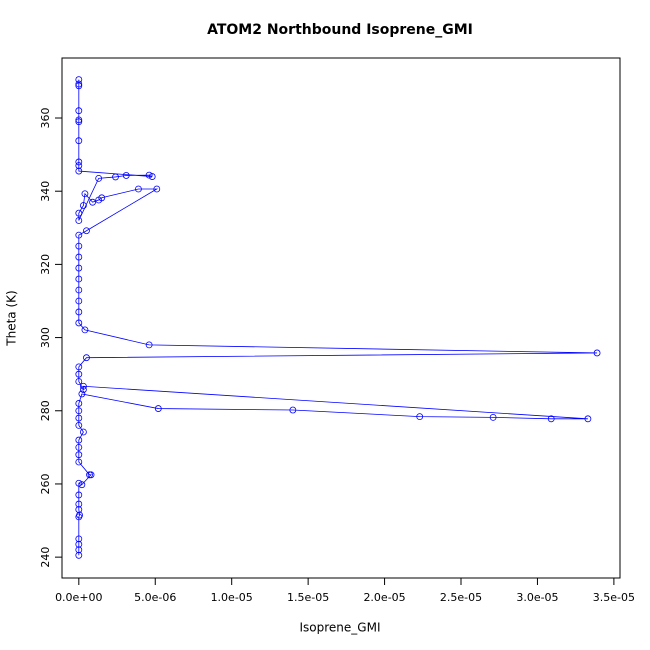  Describe the element at coordinates (232, 597) in the screenshot. I see `x-tick-label: 1.0e-05` at that location.